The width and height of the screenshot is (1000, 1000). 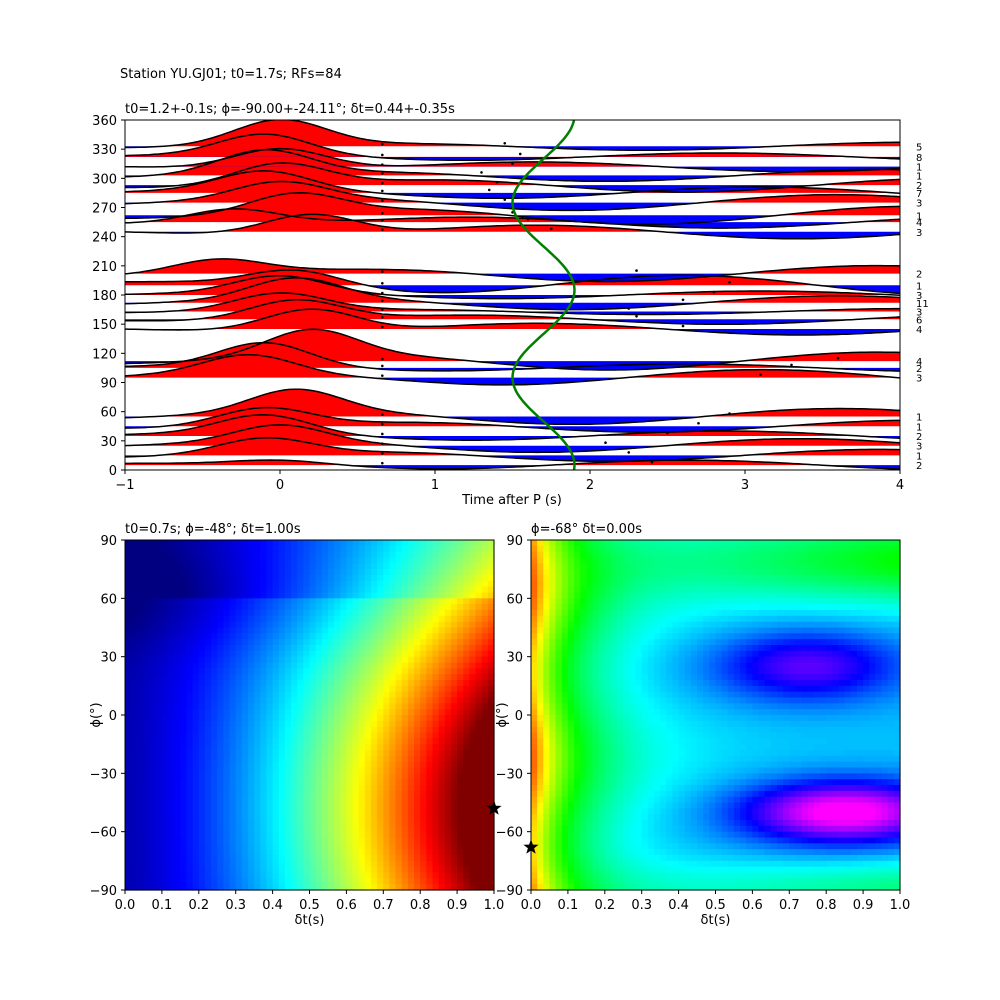 I want to click on trace-fill-positive, so click(x=512, y=181).